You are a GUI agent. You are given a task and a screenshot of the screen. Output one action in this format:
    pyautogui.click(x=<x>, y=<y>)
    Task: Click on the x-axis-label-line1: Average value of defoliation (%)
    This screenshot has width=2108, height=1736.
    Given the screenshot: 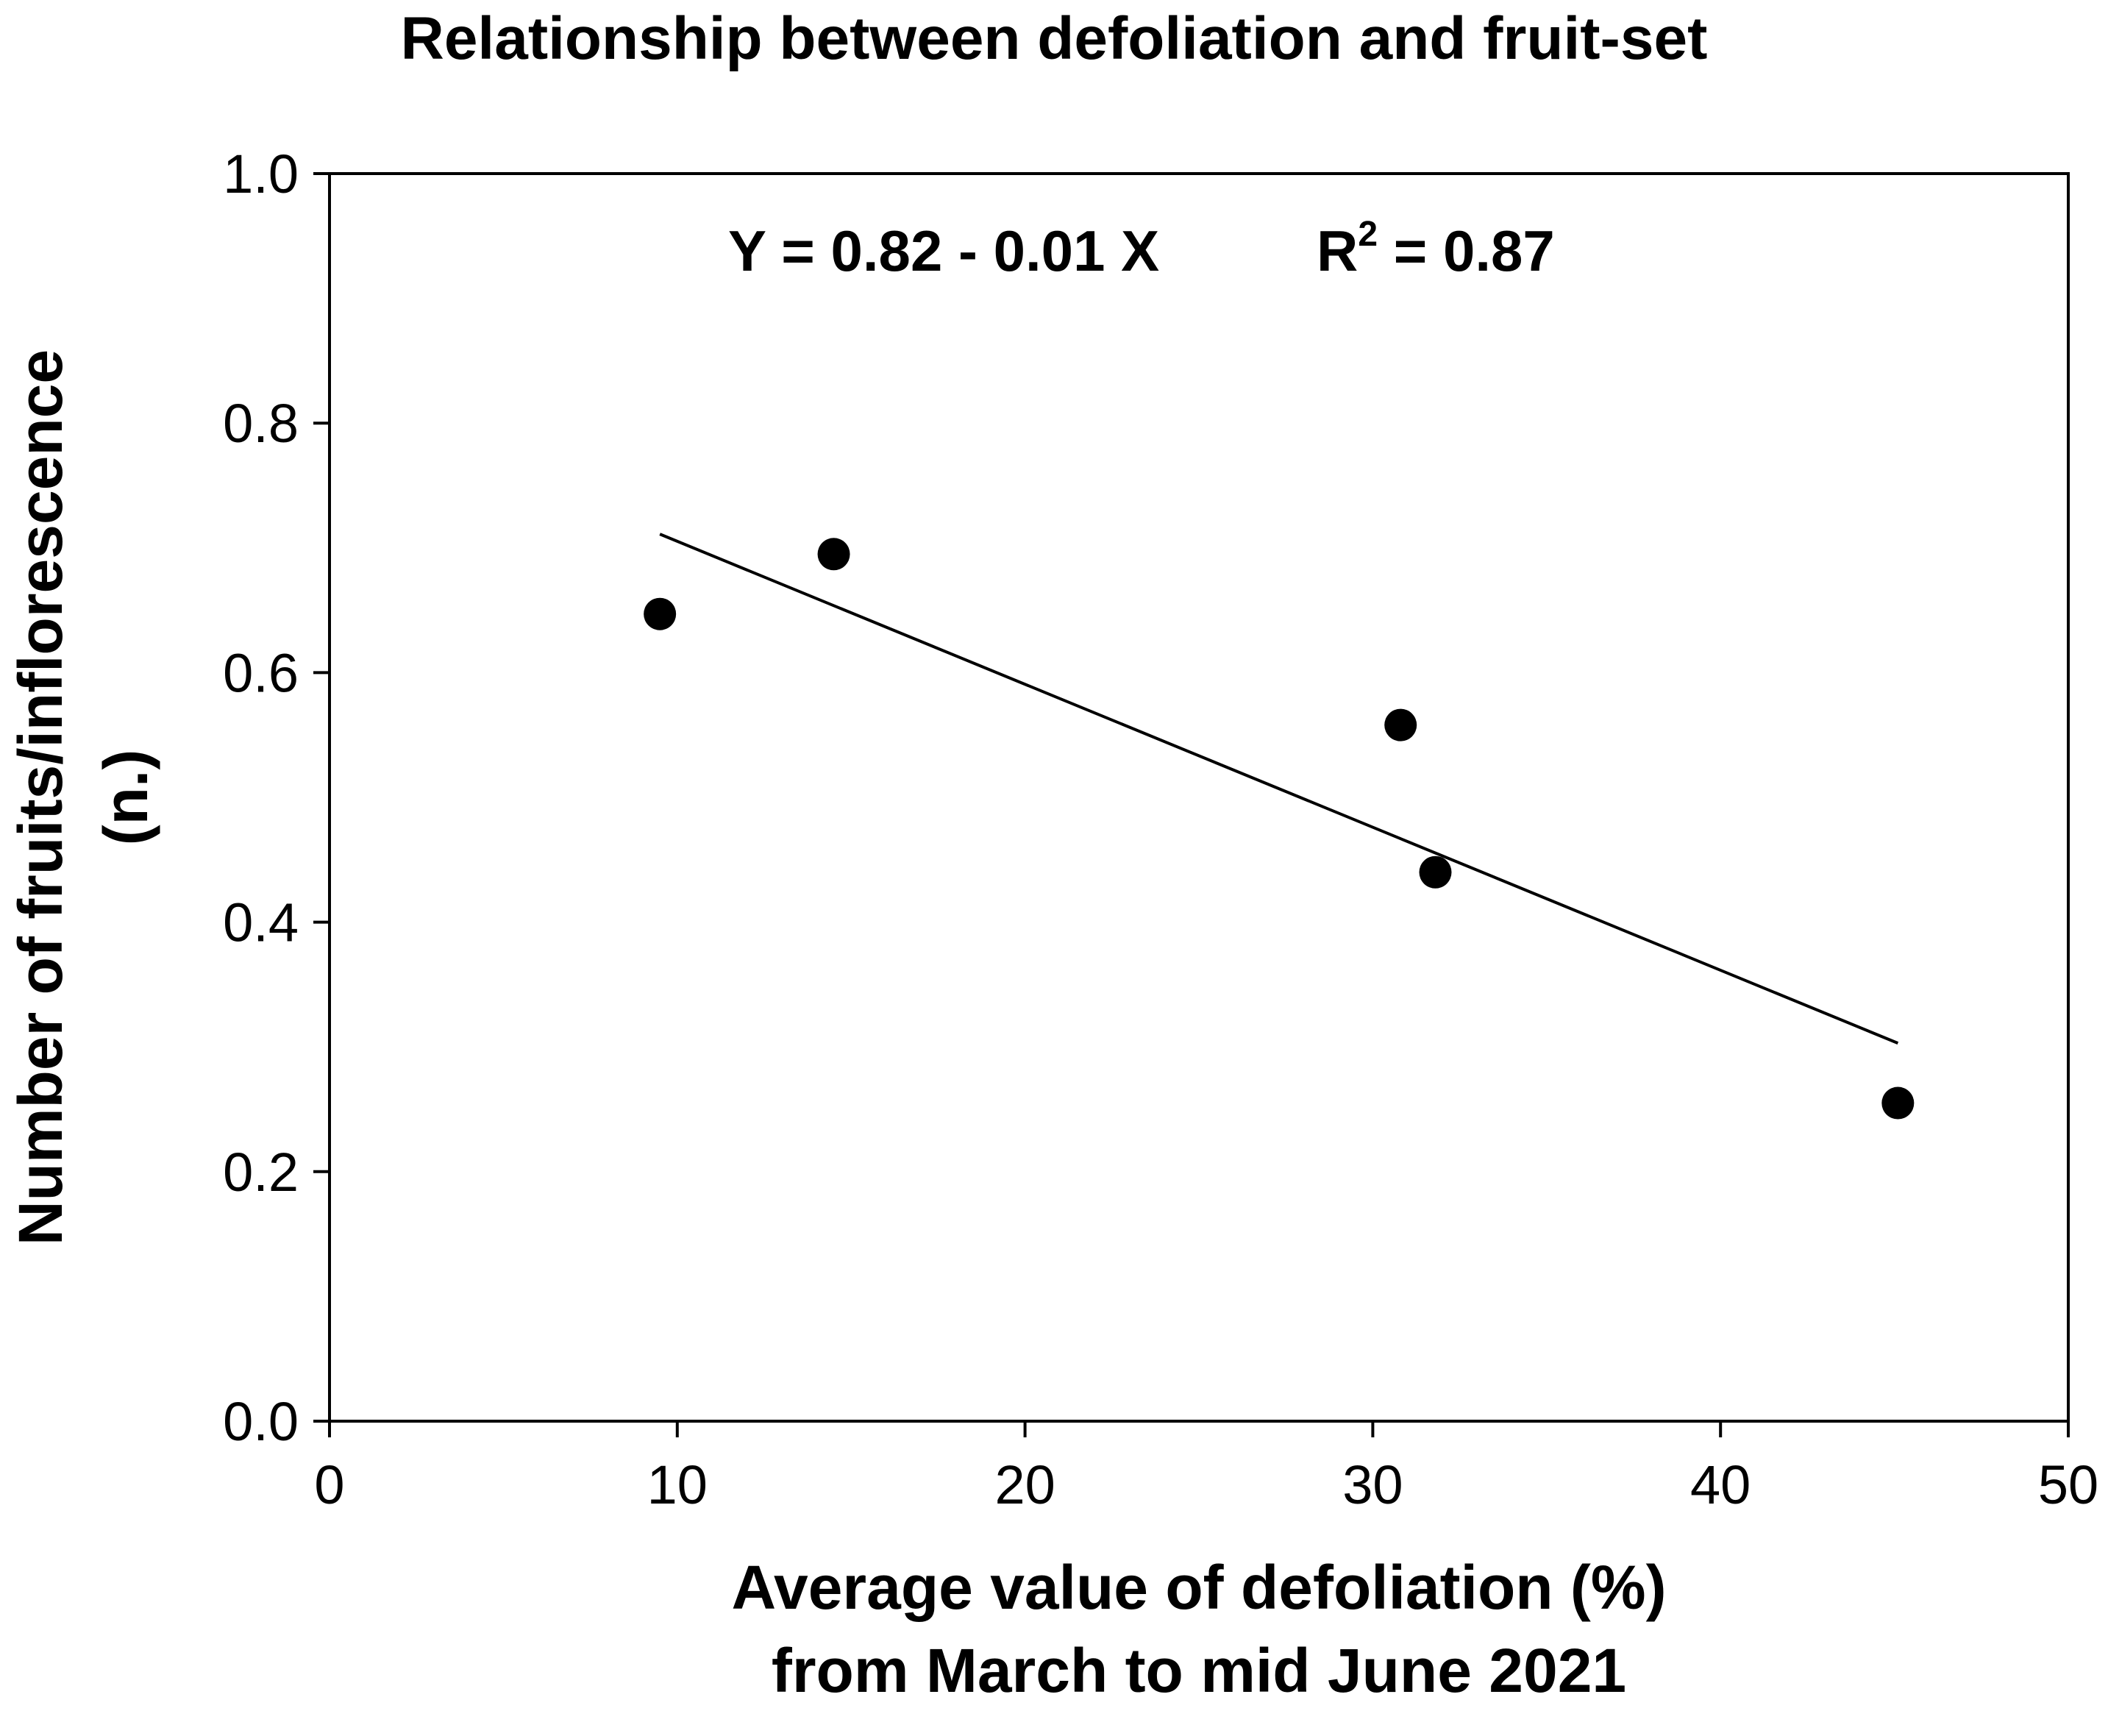 What is the action you would take?
    pyautogui.click(x=1198, y=1587)
    